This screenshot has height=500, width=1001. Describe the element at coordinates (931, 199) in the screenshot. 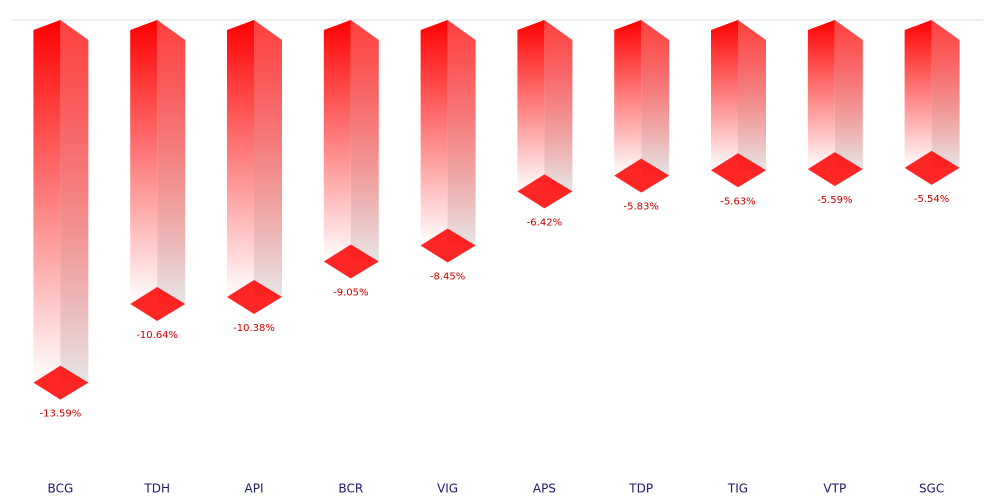

I see `value-label: -5.54%` at that location.